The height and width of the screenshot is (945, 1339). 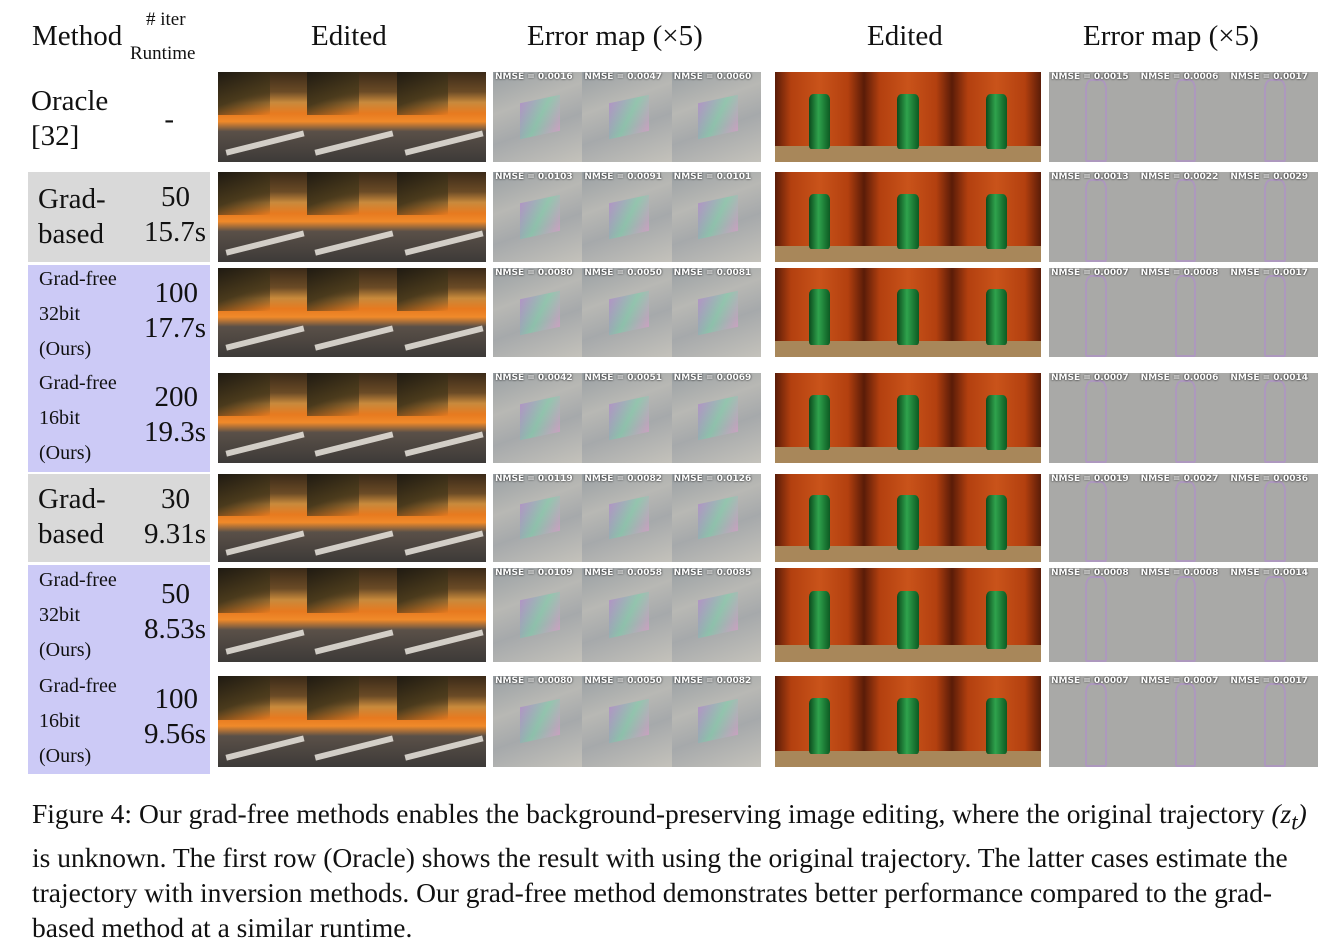 I want to click on nmse-label: NMSE = 0.0014, so click(x=1269, y=378).